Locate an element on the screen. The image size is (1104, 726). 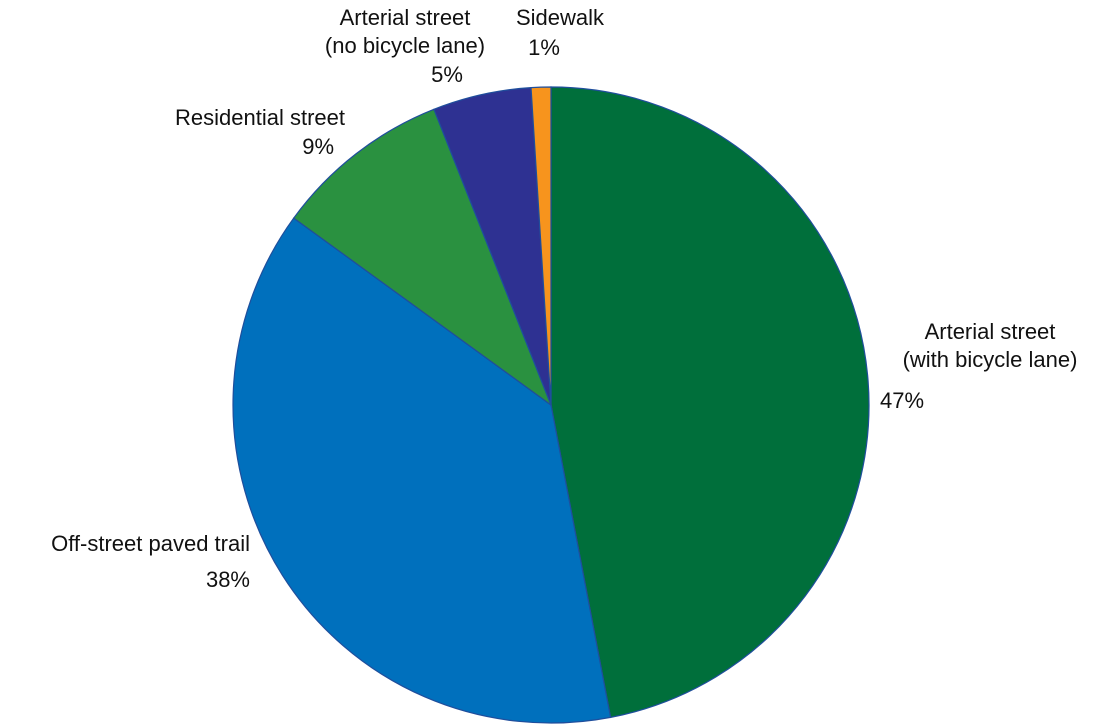
value-label: 47% is located at coordinates (902, 400).